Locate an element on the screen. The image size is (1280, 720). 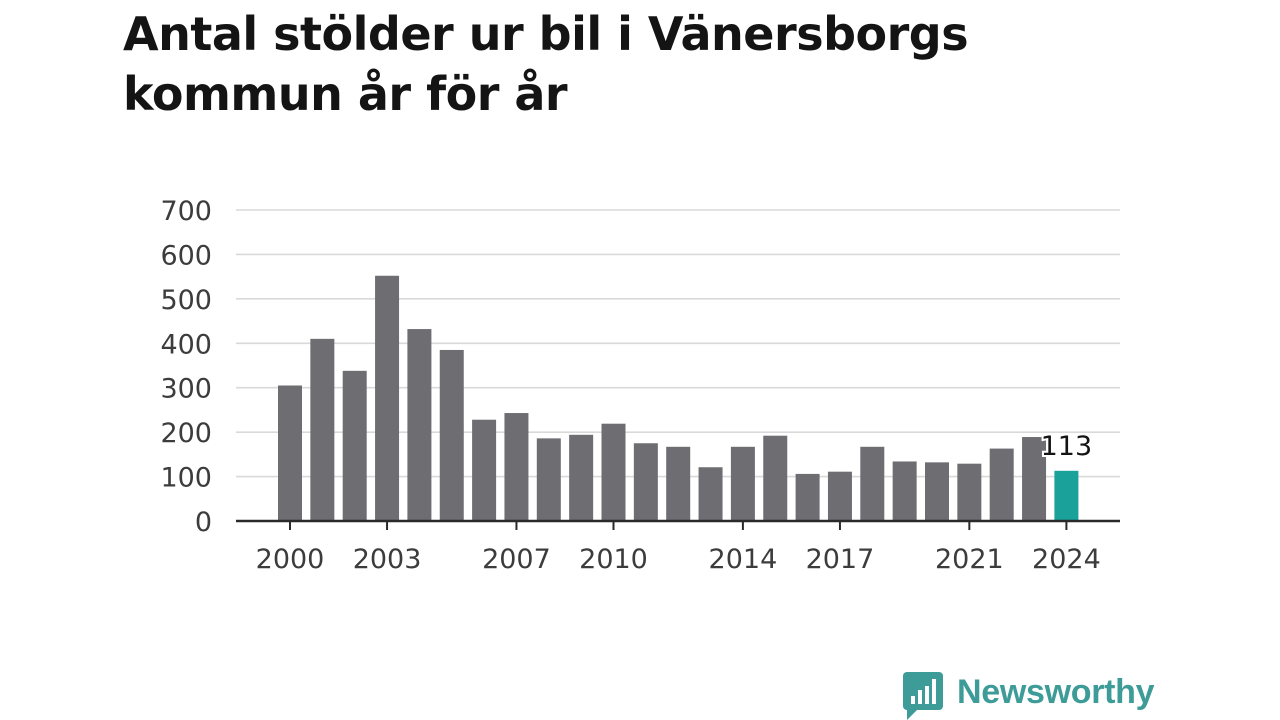
x-axis is located at coordinates (678, 524).